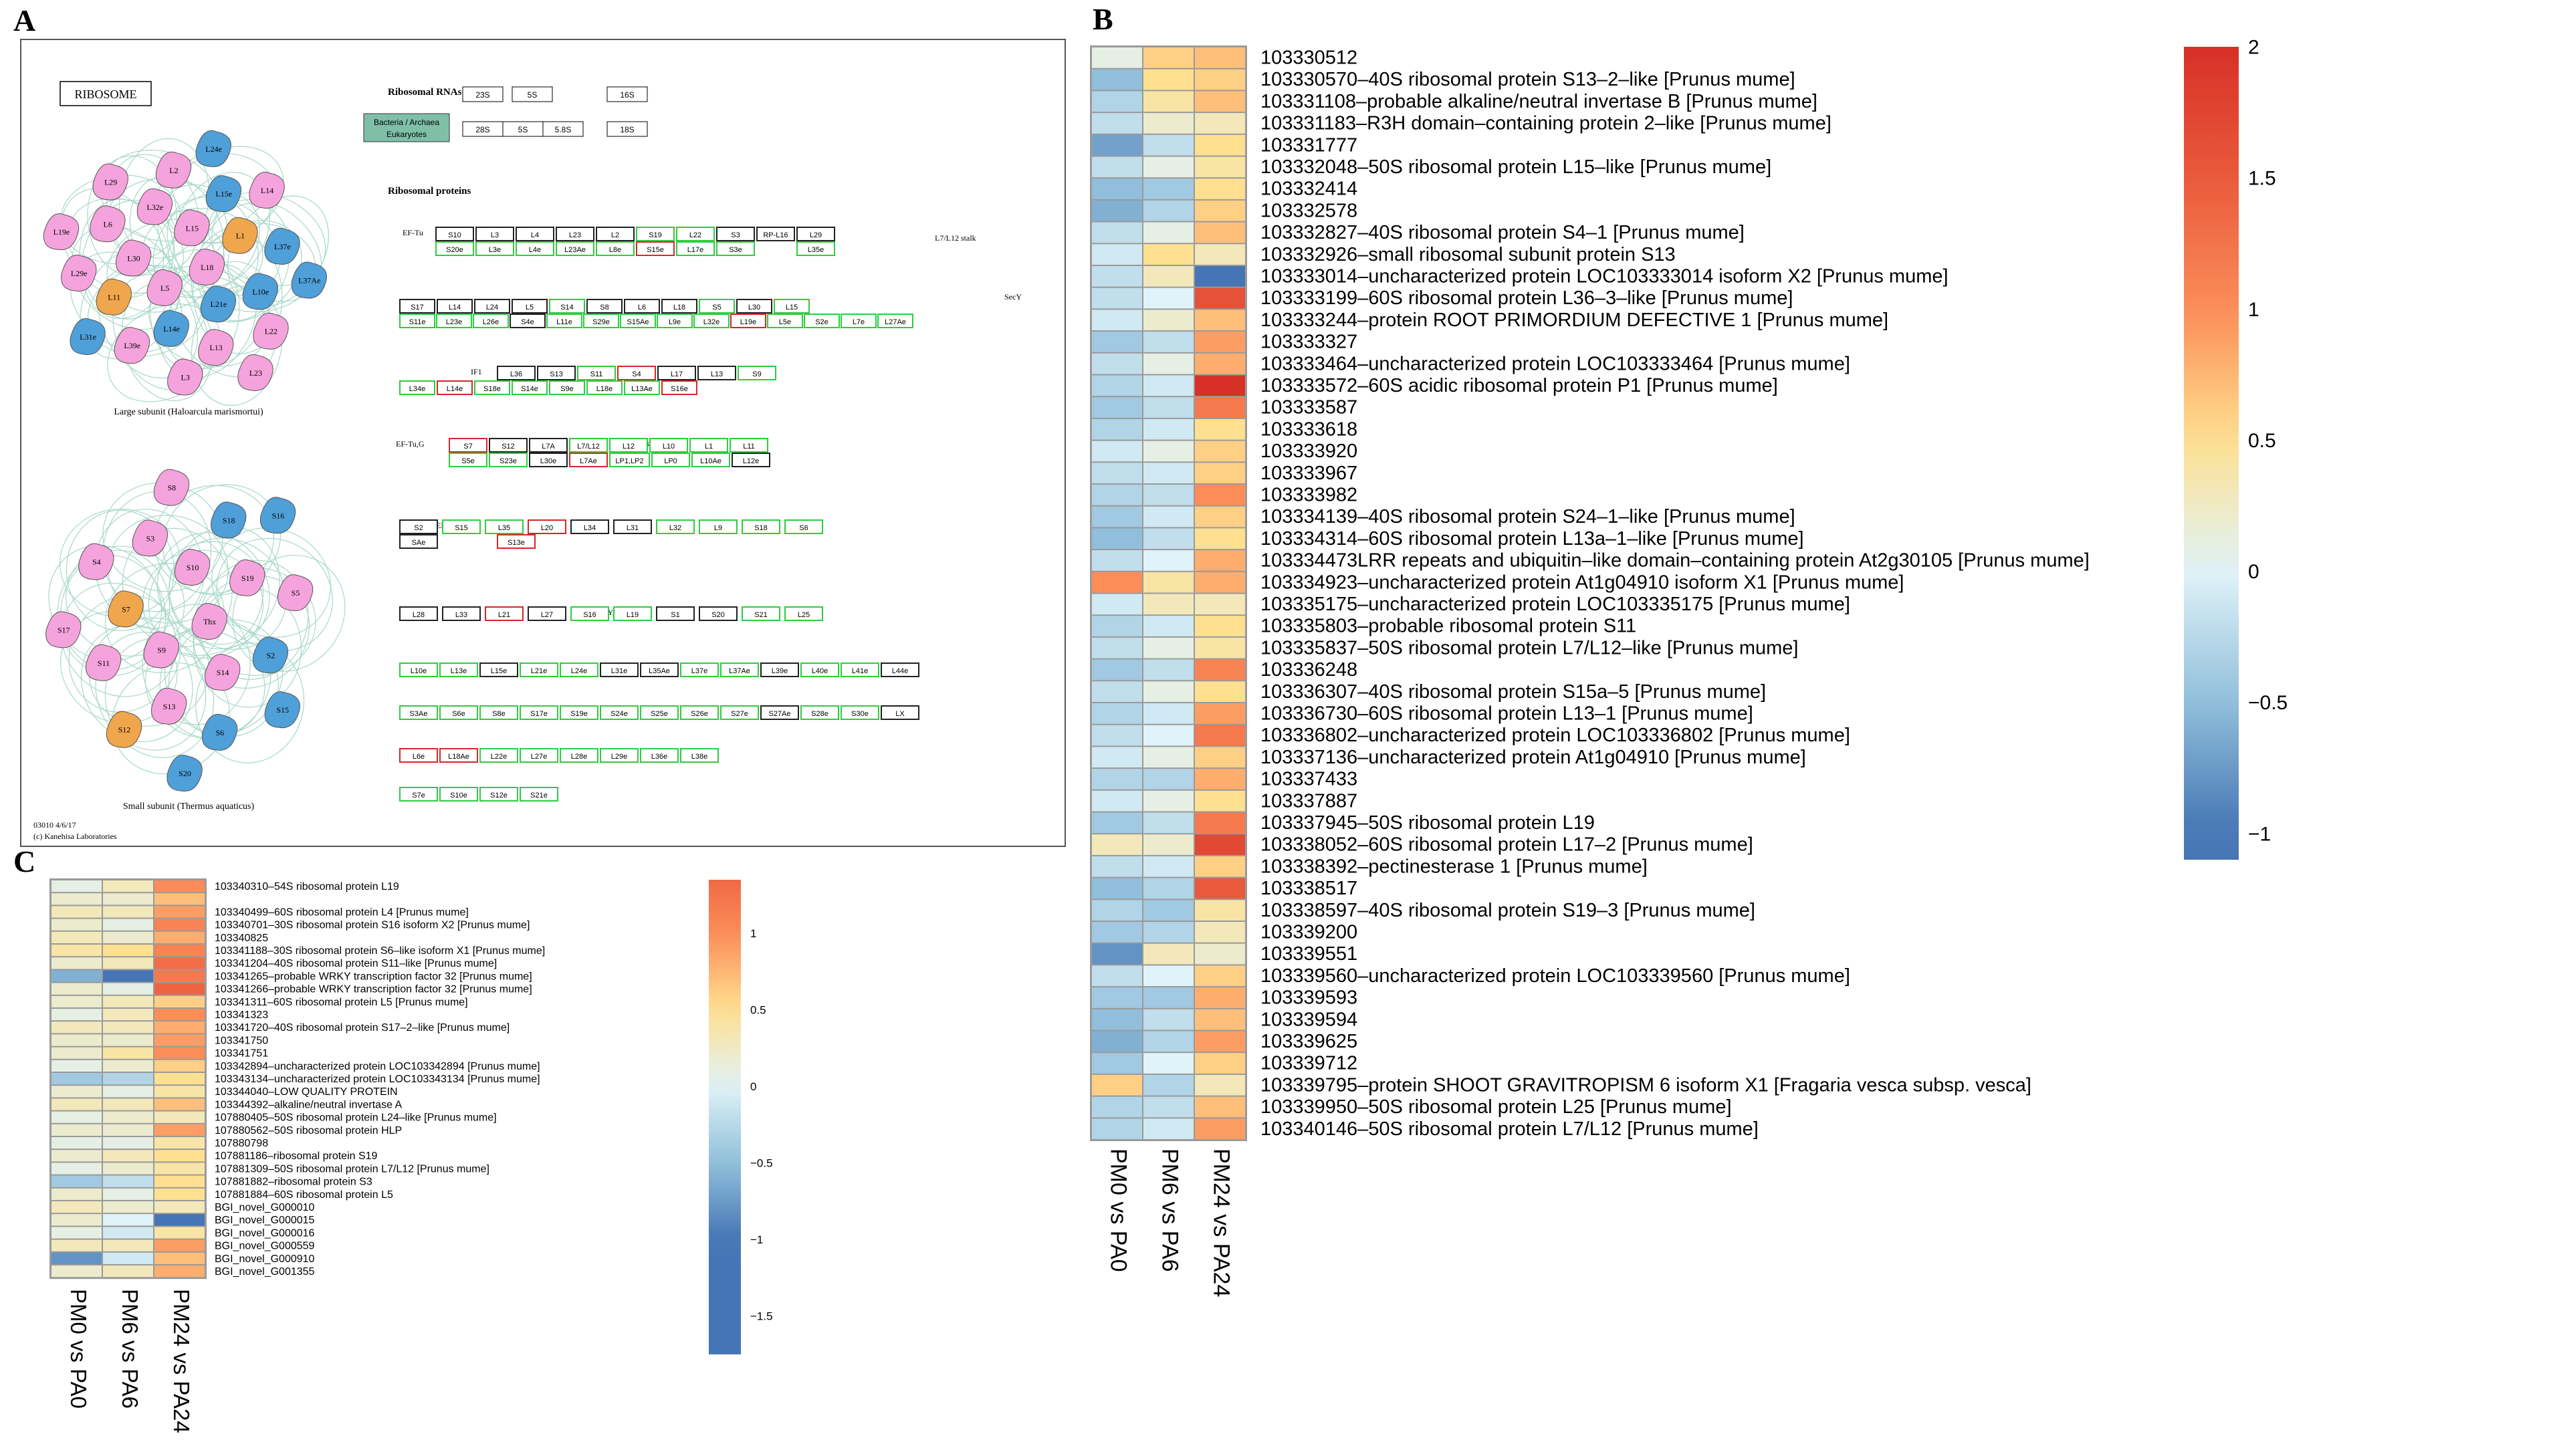 The height and width of the screenshot is (1456, 2553). Describe the element at coordinates (655, 250) in the screenshot. I see `protein-label: S15e` at that location.